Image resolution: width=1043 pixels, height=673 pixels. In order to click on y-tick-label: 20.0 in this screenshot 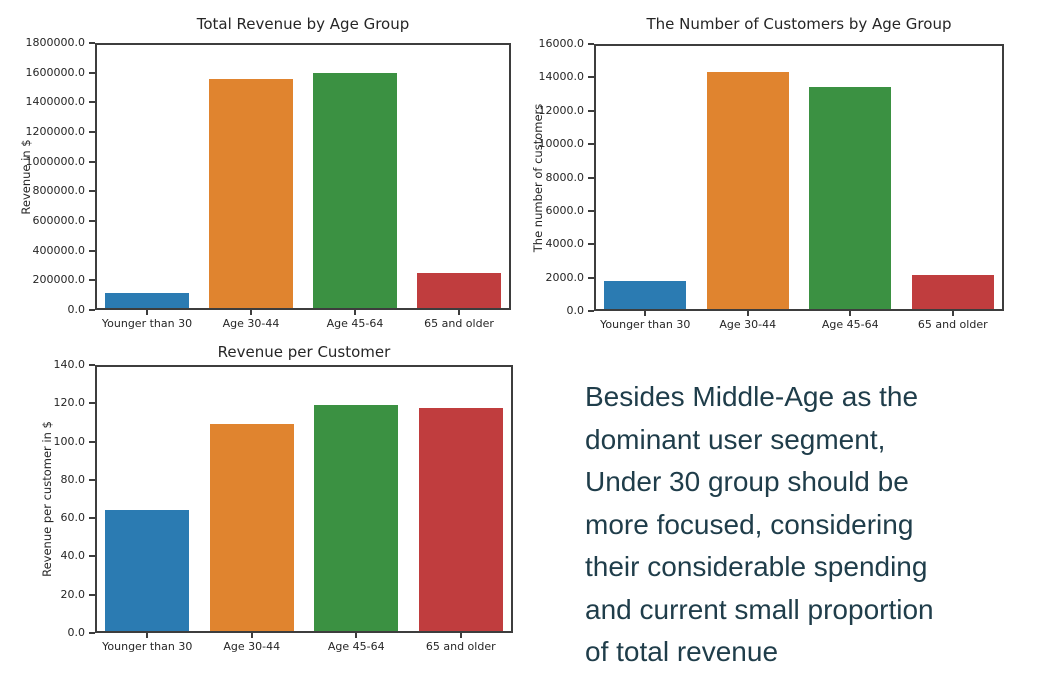, I will do `click(73, 594)`.